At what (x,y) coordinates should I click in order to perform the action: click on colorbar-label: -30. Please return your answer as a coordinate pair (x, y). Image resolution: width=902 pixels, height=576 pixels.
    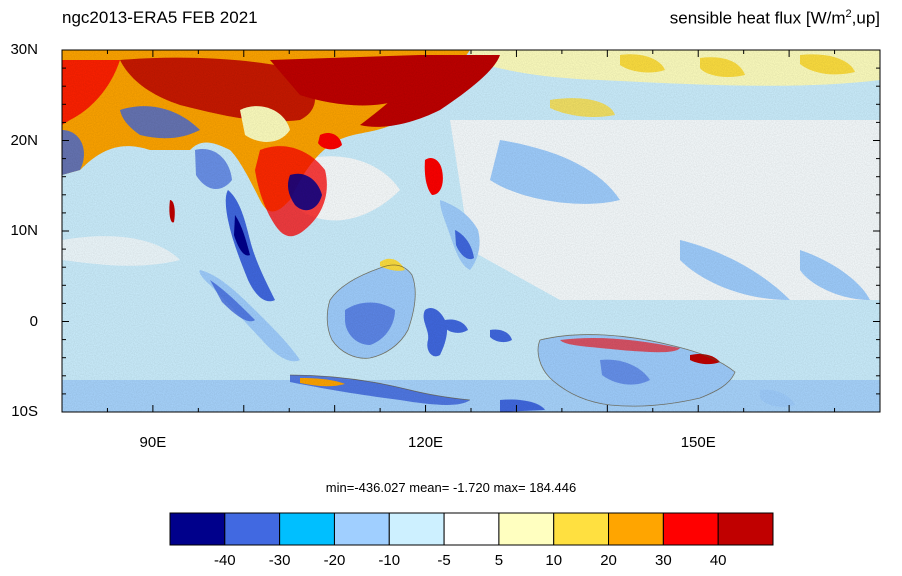
    Looking at the image, I should click on (279, 560).